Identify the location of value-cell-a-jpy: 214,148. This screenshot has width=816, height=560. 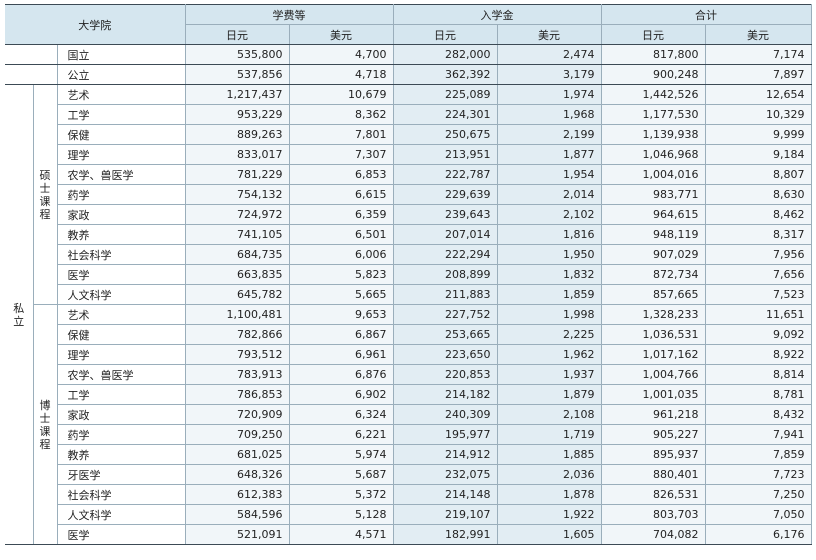
(445, 494).